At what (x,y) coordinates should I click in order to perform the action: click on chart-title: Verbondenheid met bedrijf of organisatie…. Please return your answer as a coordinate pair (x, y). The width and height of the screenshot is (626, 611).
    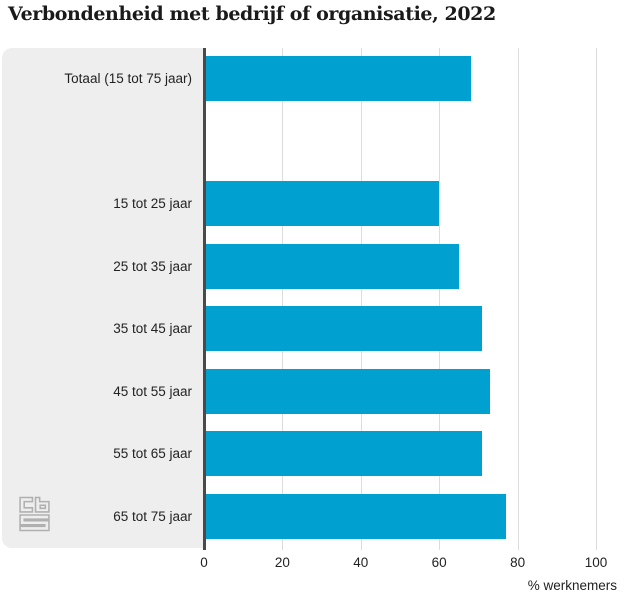
    Looking at the image, I should click on (252, 14).